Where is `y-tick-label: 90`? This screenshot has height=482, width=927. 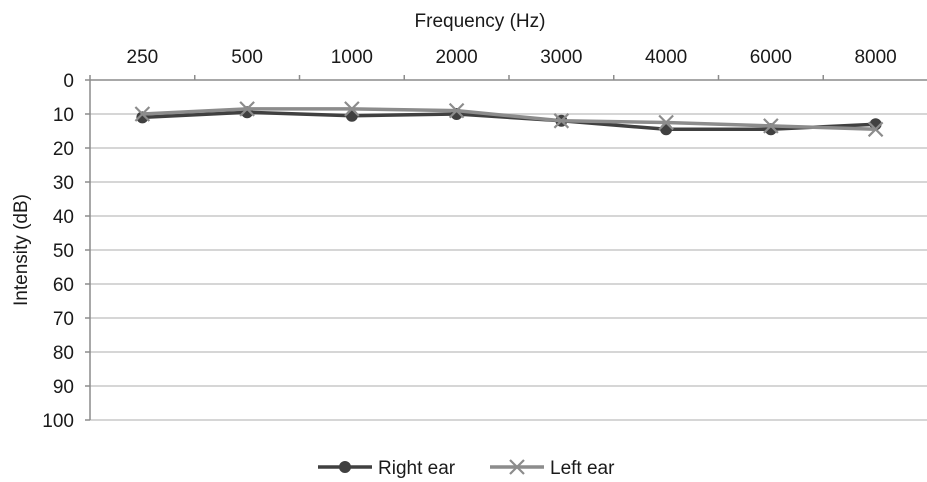
y-tick-label: 90 is located at coordinates (63, 387).